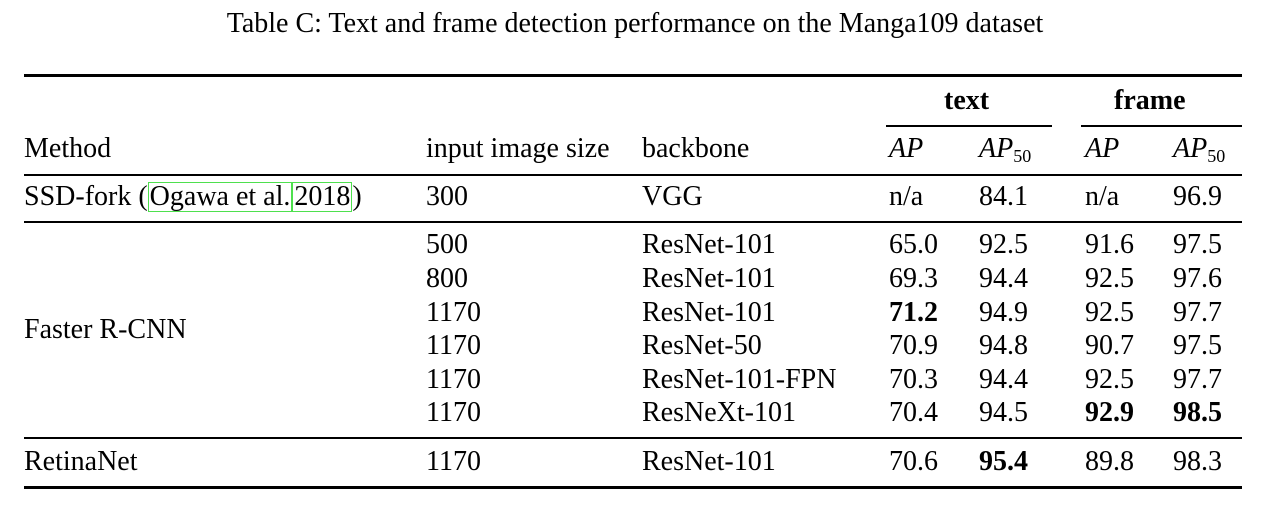 This screenshot has height=508, width=1270. Describe the element at coordinates (1102, 148) in the screenshot. I see `header-frame-ap: AP` at that location.